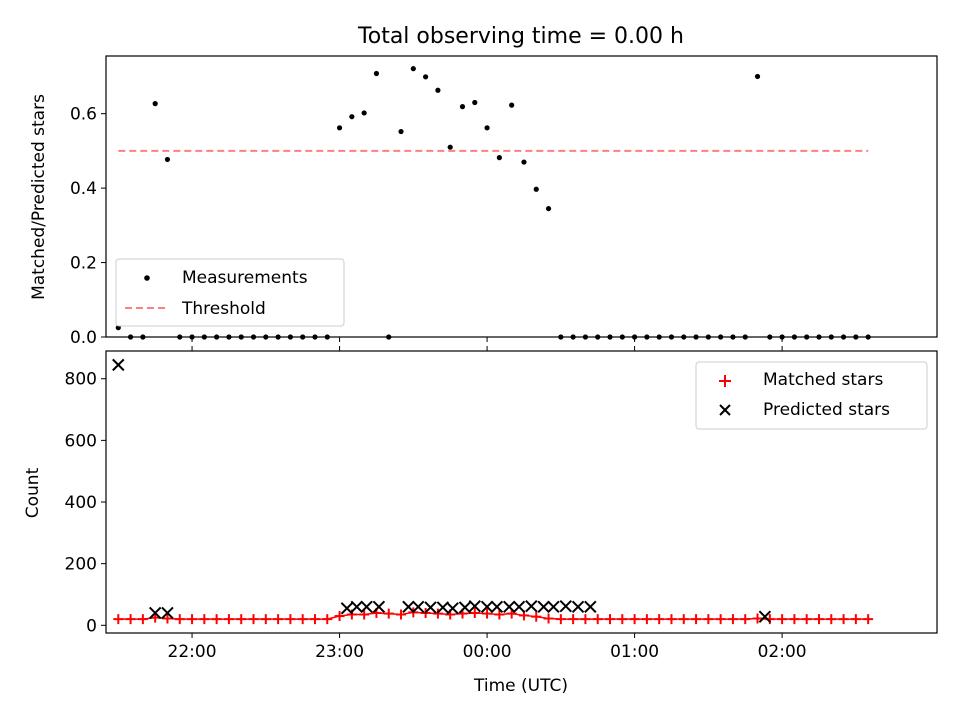  Describe the element at coordinates (81, 441) in the screenshot. I see `bottom-y-tick-label: 600` at that location.